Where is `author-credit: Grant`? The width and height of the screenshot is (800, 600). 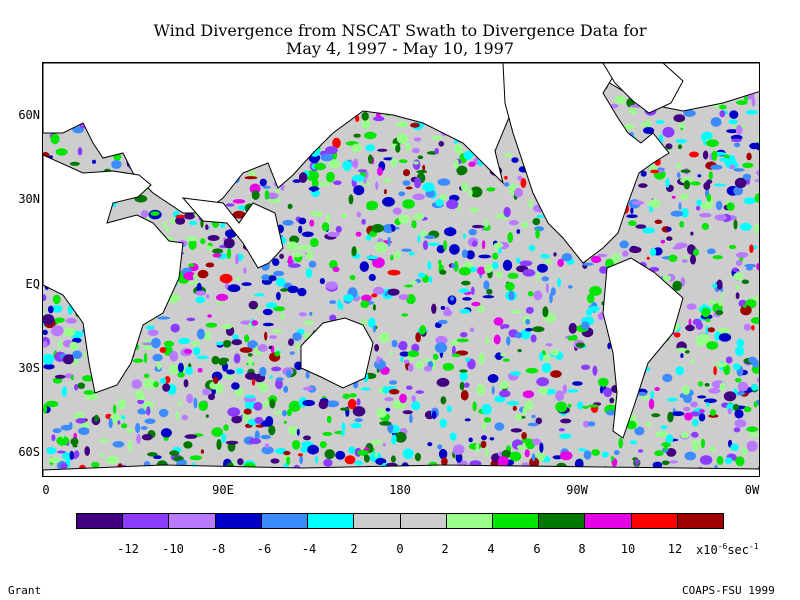
author-credit: Grant is located at coordinates (25, 590).